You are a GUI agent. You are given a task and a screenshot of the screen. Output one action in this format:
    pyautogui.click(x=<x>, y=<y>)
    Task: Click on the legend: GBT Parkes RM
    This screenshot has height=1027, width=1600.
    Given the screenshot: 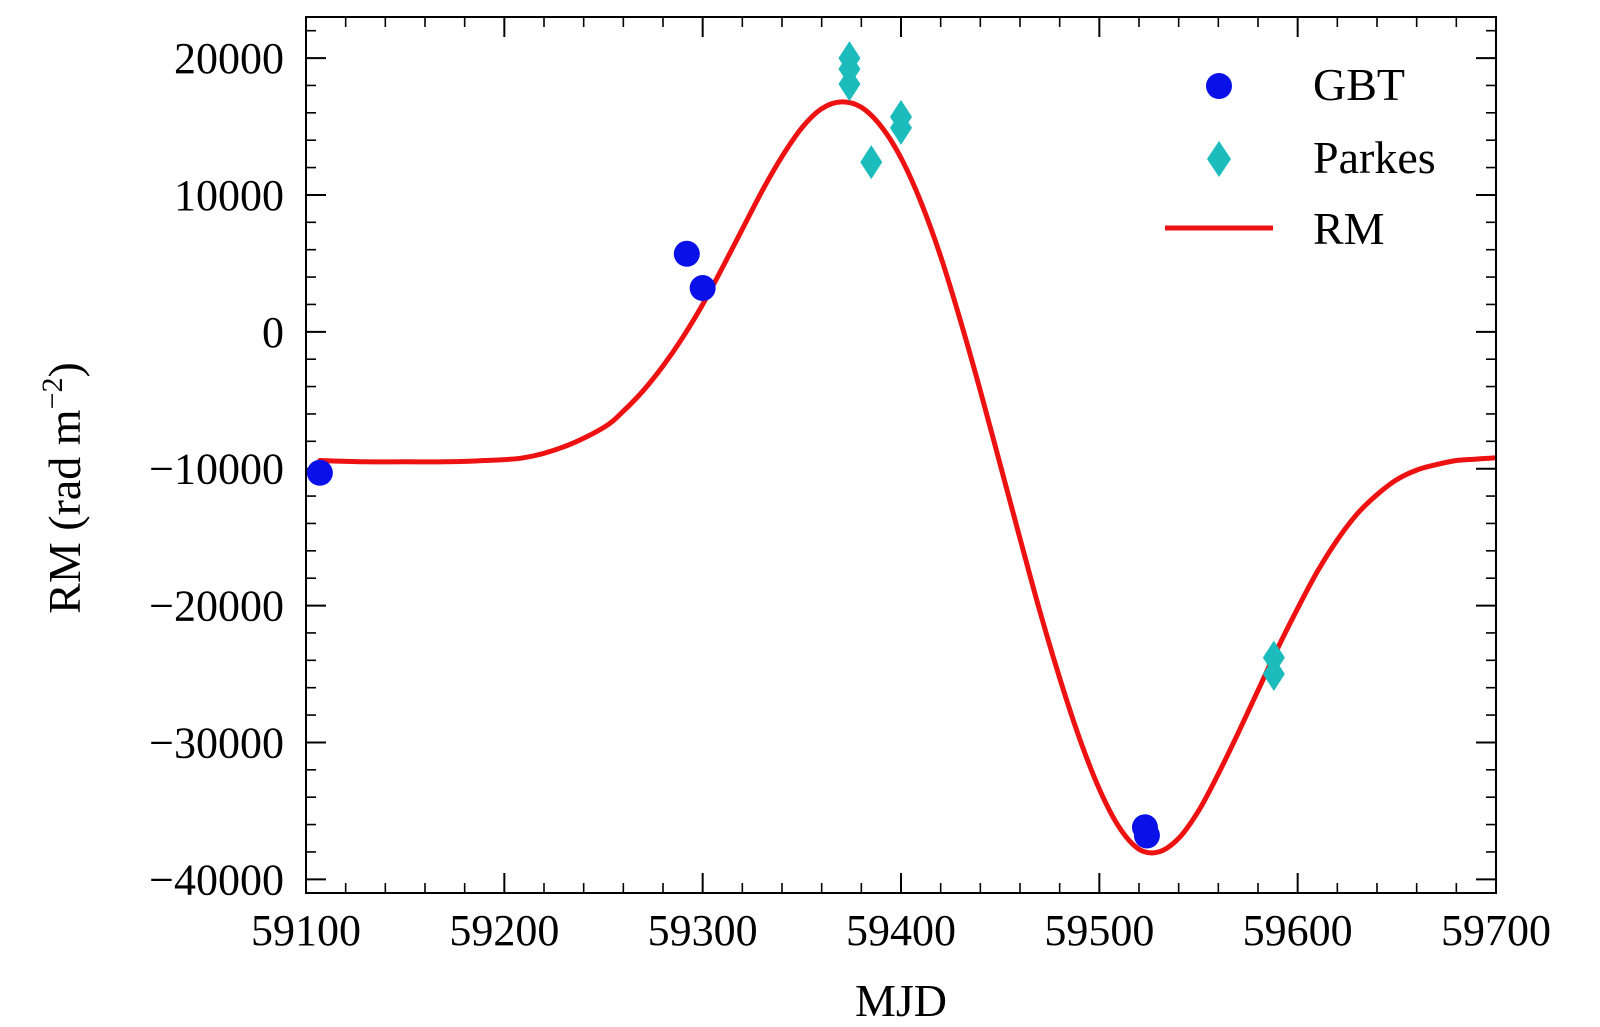 What is the action you would take?
    pyautogui.click(x=1300, y=156)
    